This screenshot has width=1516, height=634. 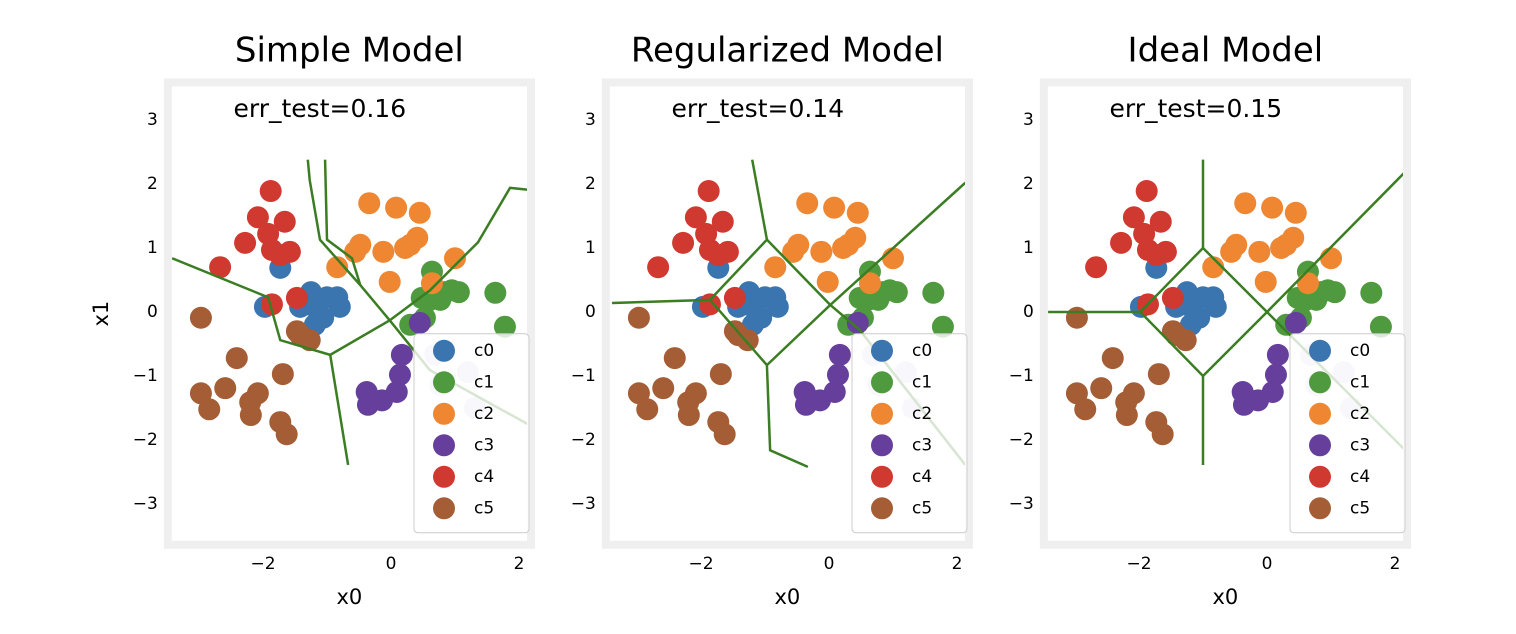 I want to click on y-axis-label: x1, so click(x=101, y=314).